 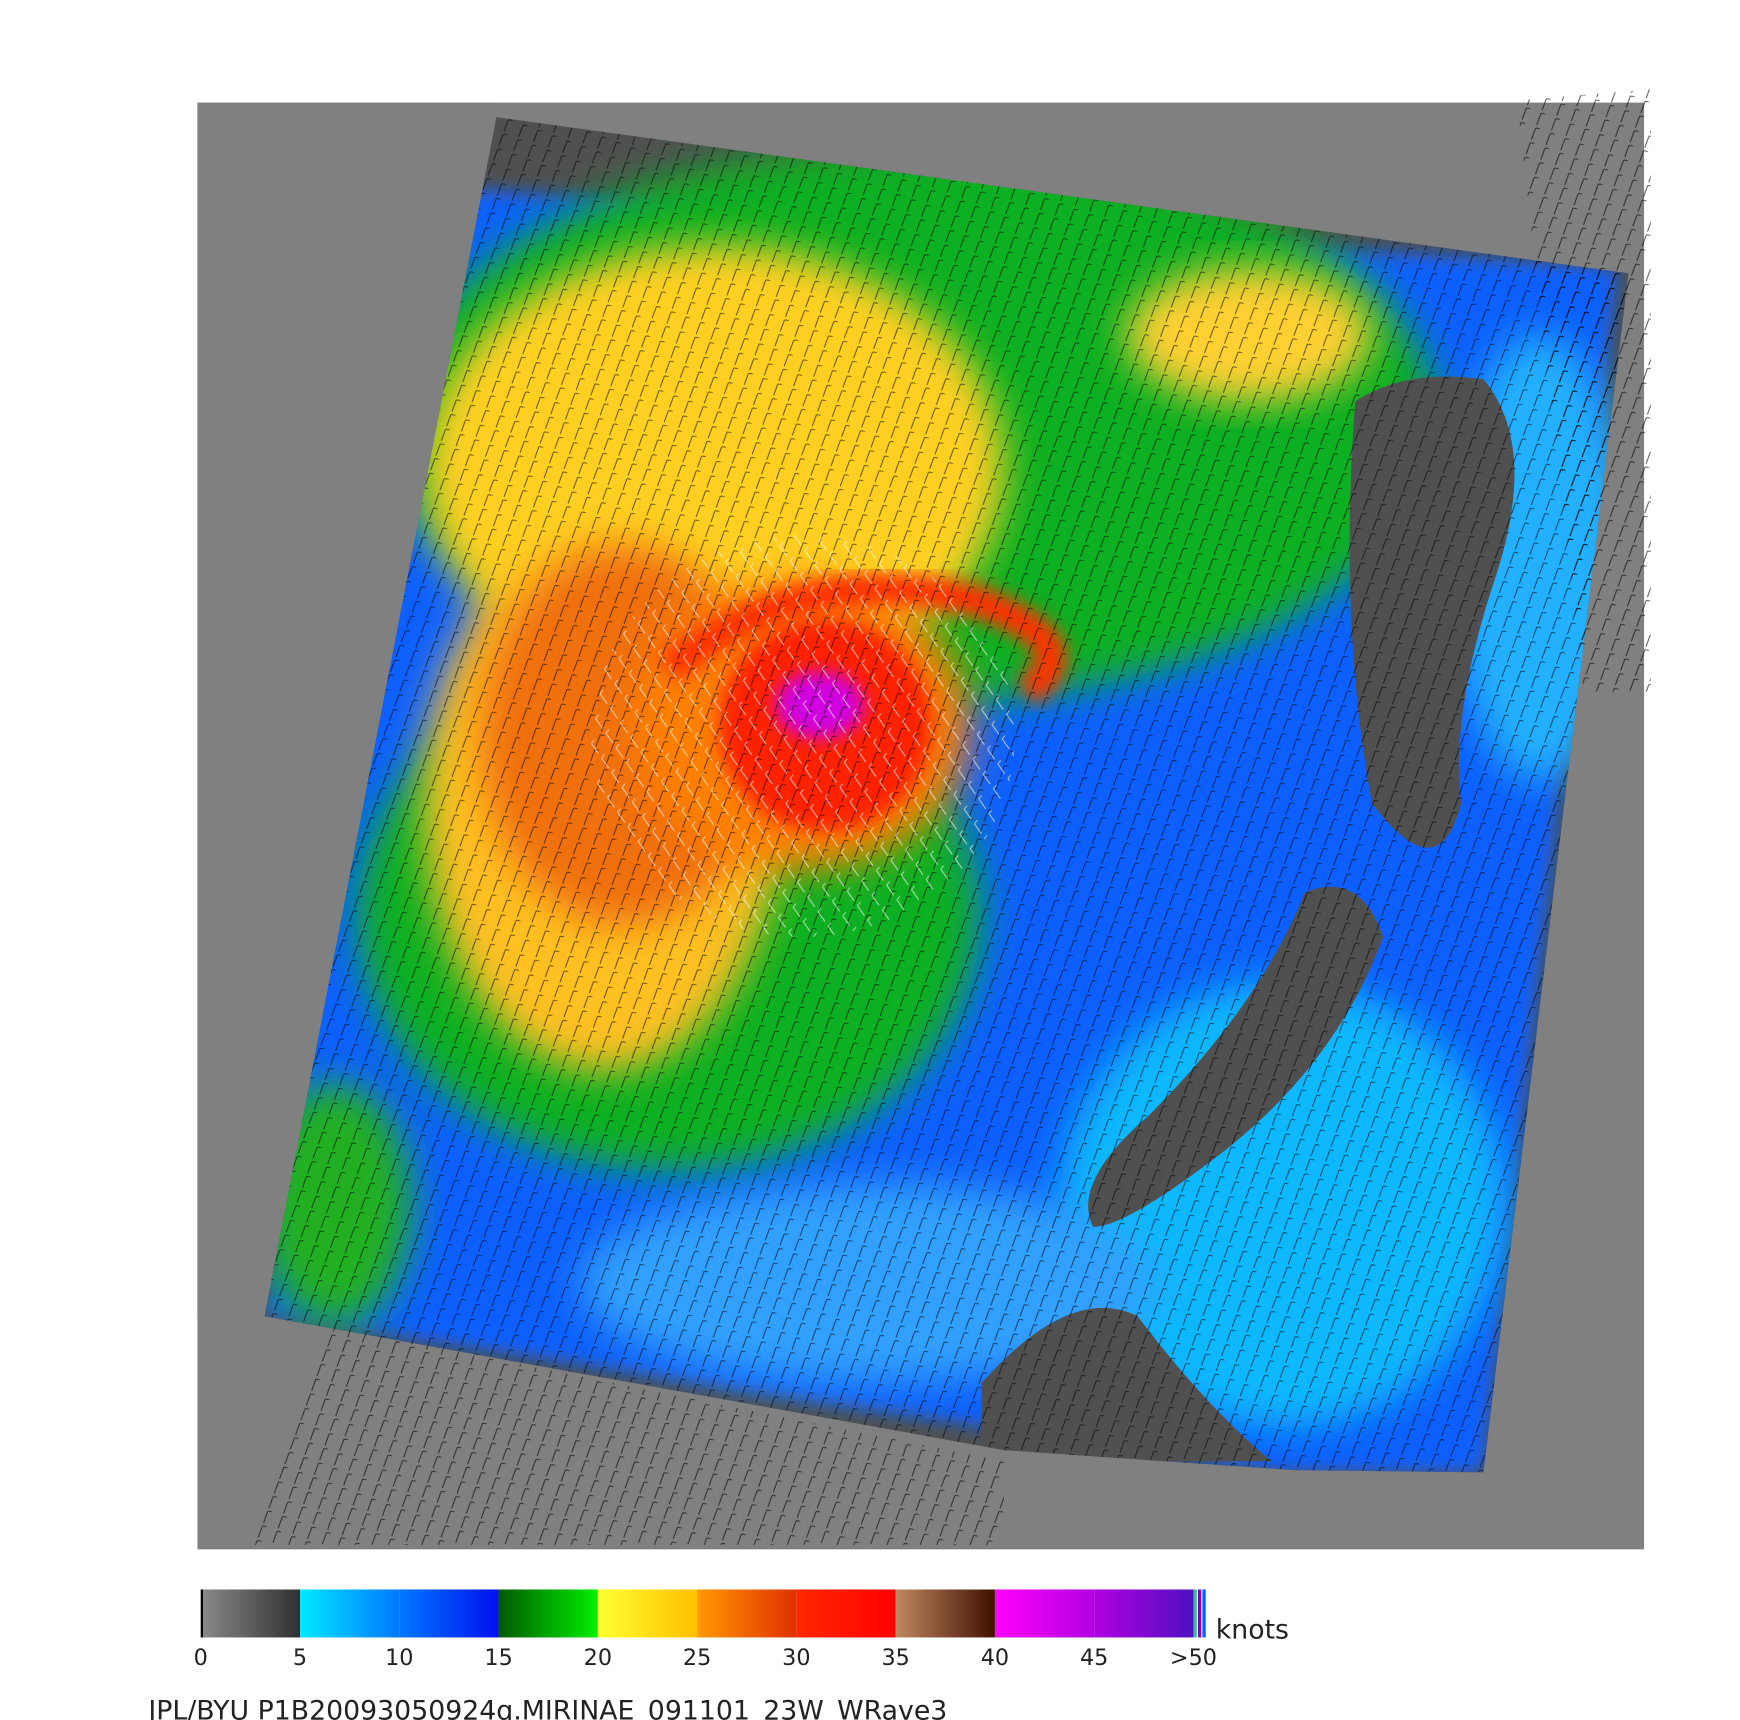 I want to click on colorbar-tick-label: 20, so click(x=598, y=1658).